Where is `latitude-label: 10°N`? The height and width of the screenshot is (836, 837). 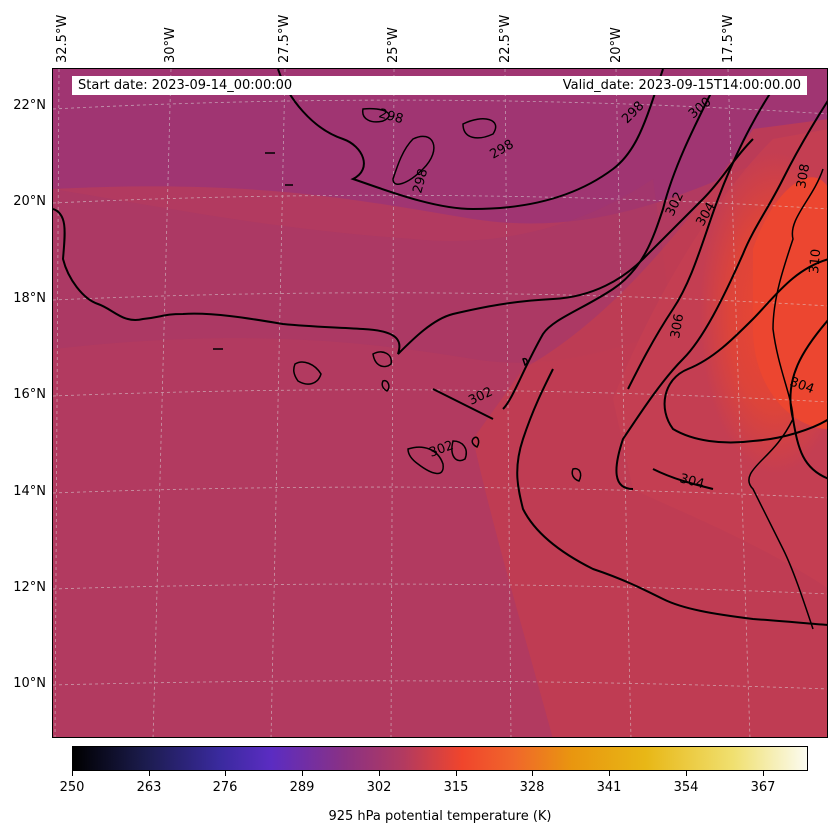 latitude-label: 10°N is located at coordinates (29, 683).